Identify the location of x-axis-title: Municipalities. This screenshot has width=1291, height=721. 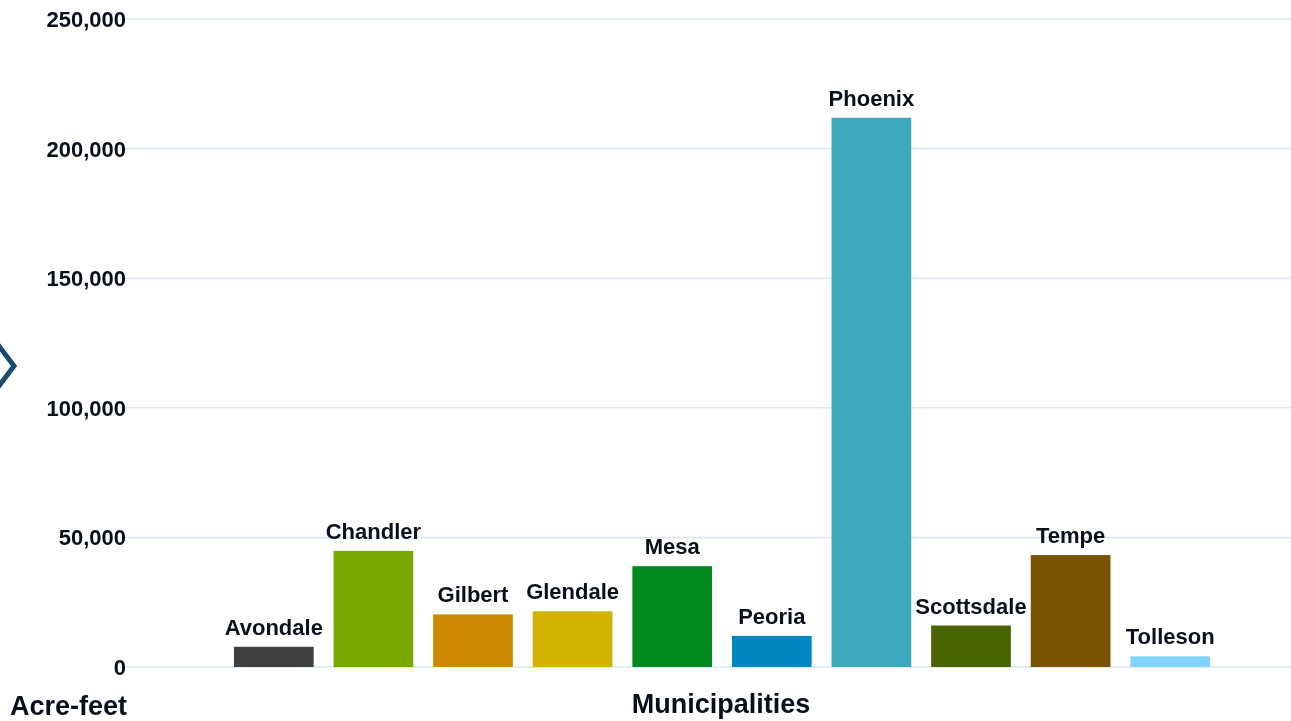
(721, 704).